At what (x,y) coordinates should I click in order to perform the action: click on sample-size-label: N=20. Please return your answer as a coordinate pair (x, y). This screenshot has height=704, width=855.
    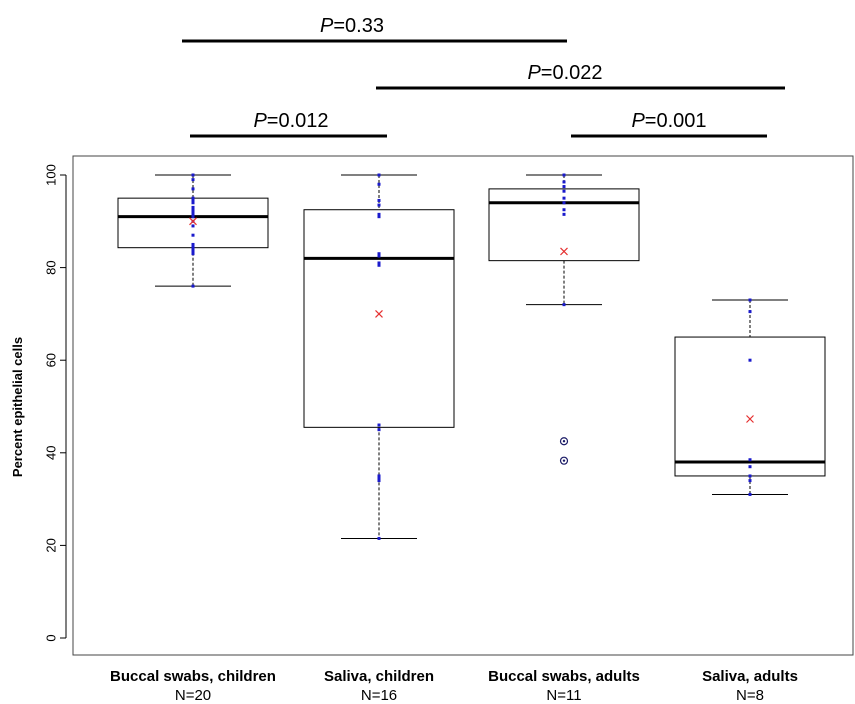
    Looking at the image, I should click on (193, 695).